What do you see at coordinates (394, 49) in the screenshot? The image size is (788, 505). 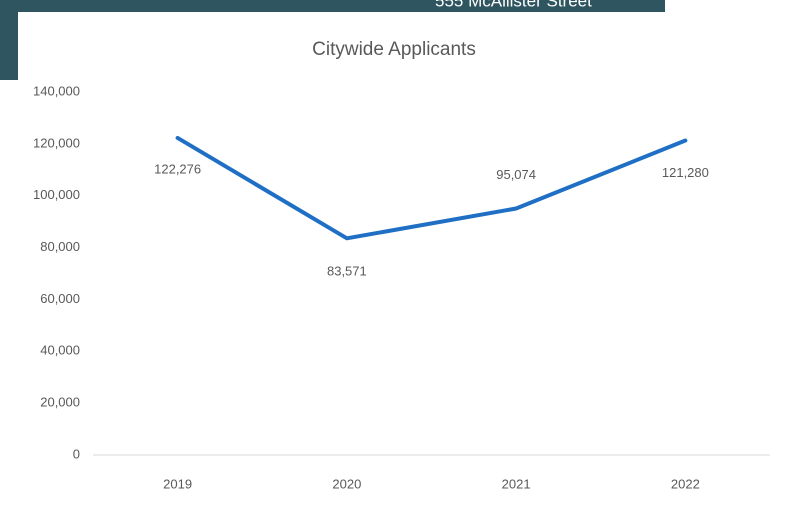 I see `chart-title: Citywide Applicants` at bounding box center [394, 49].